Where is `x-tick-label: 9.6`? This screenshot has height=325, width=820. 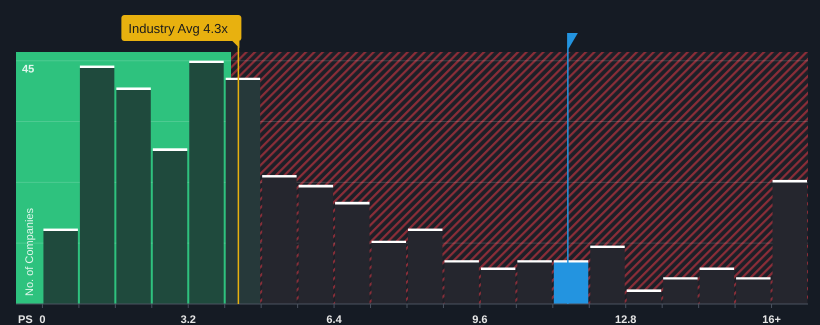 x-tick-label: 9.6 is located at coordinates (480, 319).